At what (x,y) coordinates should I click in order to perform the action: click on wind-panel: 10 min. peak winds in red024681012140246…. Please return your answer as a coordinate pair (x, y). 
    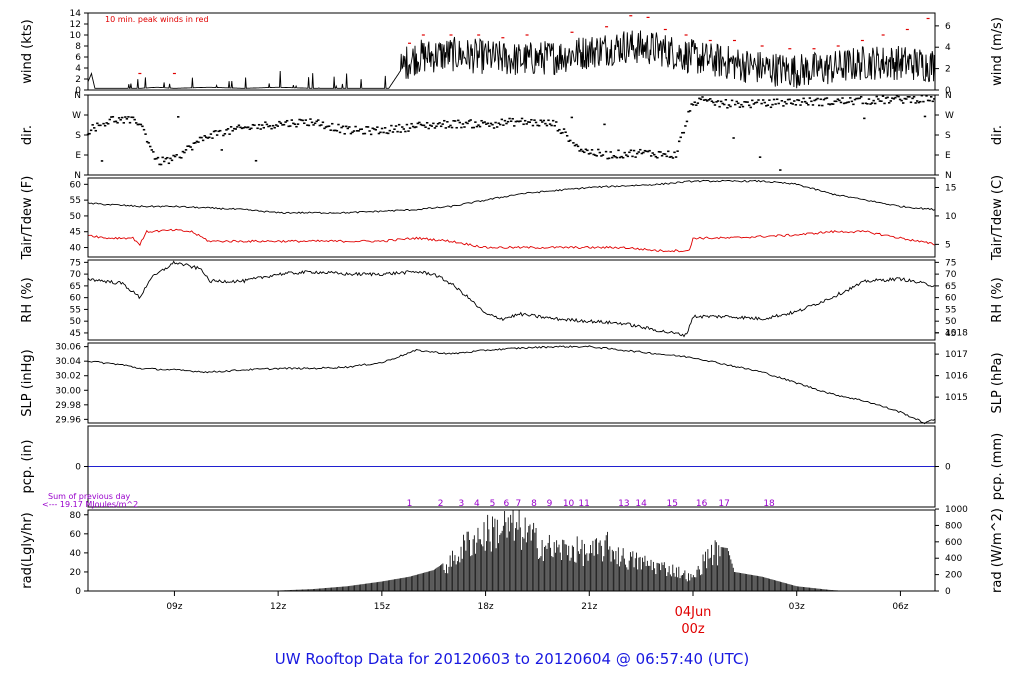
    Looking at the image, I should click on (512, 52).